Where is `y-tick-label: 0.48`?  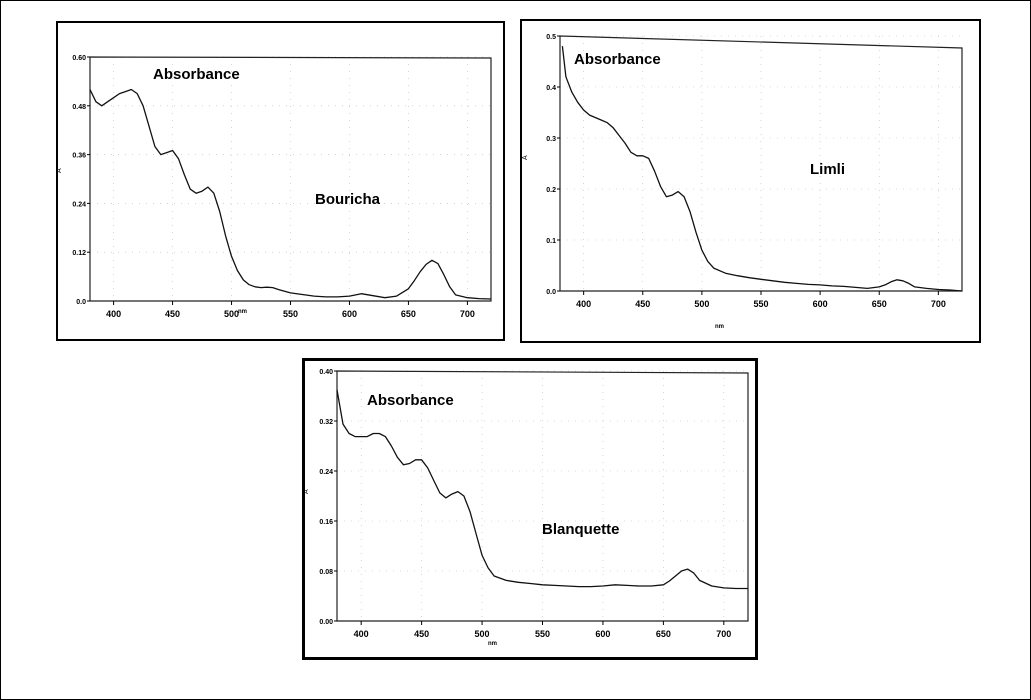
y-tick-label: 0.48 is located at coordinates (79, 107).